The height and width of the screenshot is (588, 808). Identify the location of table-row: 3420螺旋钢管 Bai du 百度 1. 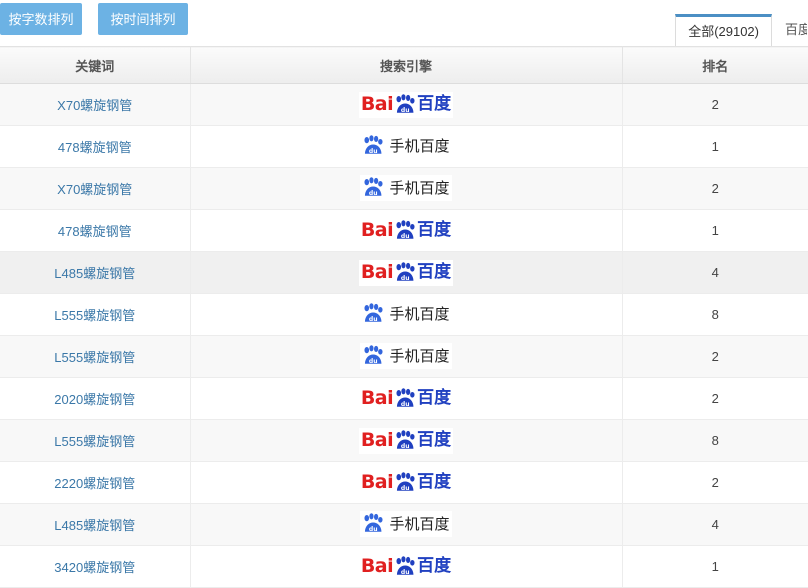
(404, 566).